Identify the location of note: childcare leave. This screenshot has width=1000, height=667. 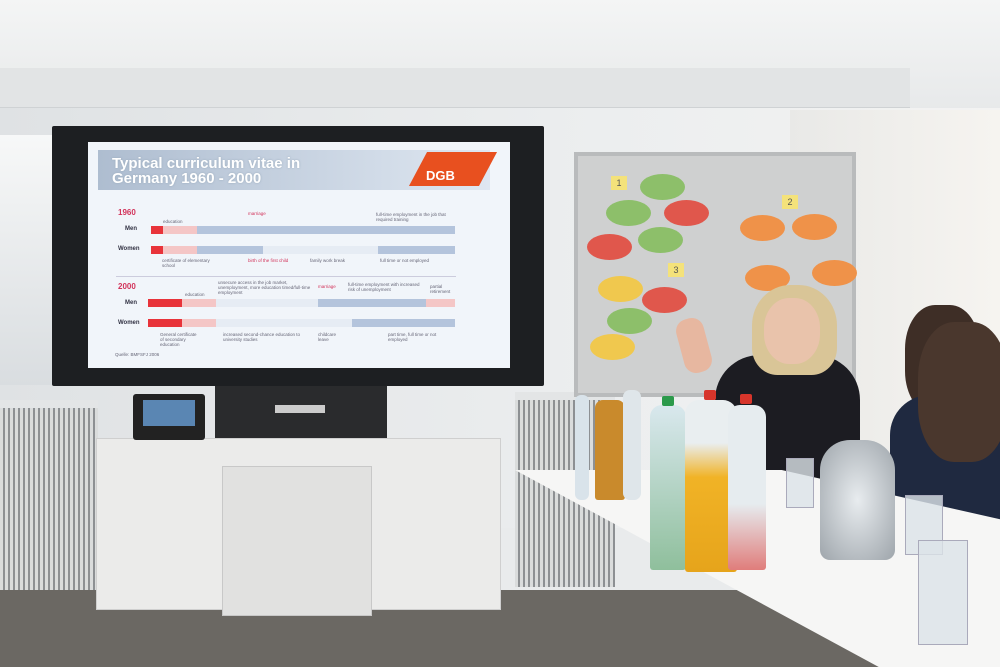
(327, 337).